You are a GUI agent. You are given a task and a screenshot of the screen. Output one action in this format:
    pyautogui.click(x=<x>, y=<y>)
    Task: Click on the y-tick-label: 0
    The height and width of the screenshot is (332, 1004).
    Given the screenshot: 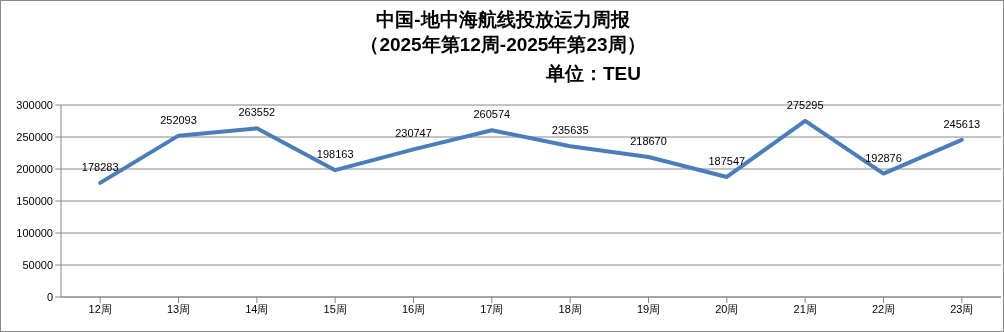 What is the action you would take?
    pyautogui.click(x=49, y=296)
    